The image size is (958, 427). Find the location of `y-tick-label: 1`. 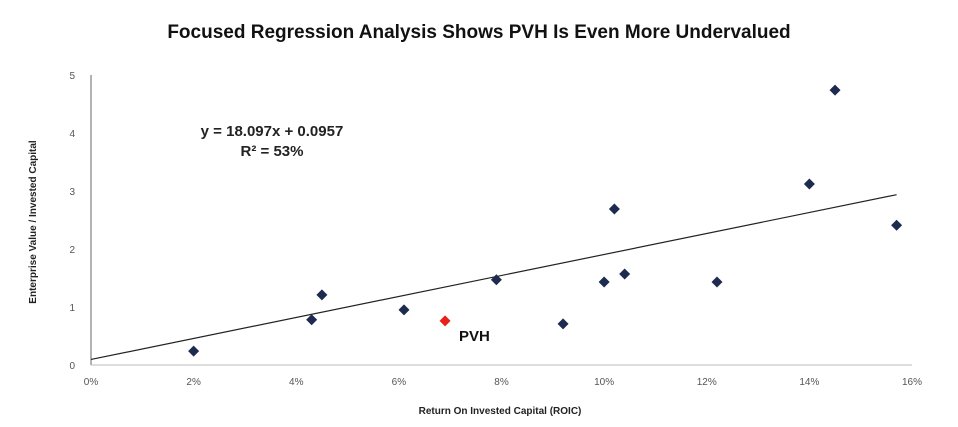

y-tick-label: 1 is located at coordinates (72, 308).